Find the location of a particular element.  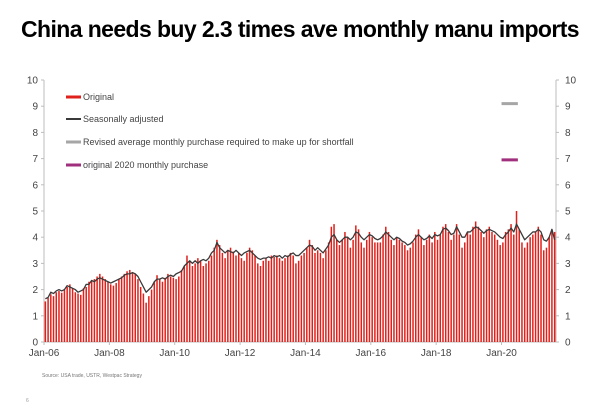

y-tick-right-label: 6 is located at coordinates (568, 185).